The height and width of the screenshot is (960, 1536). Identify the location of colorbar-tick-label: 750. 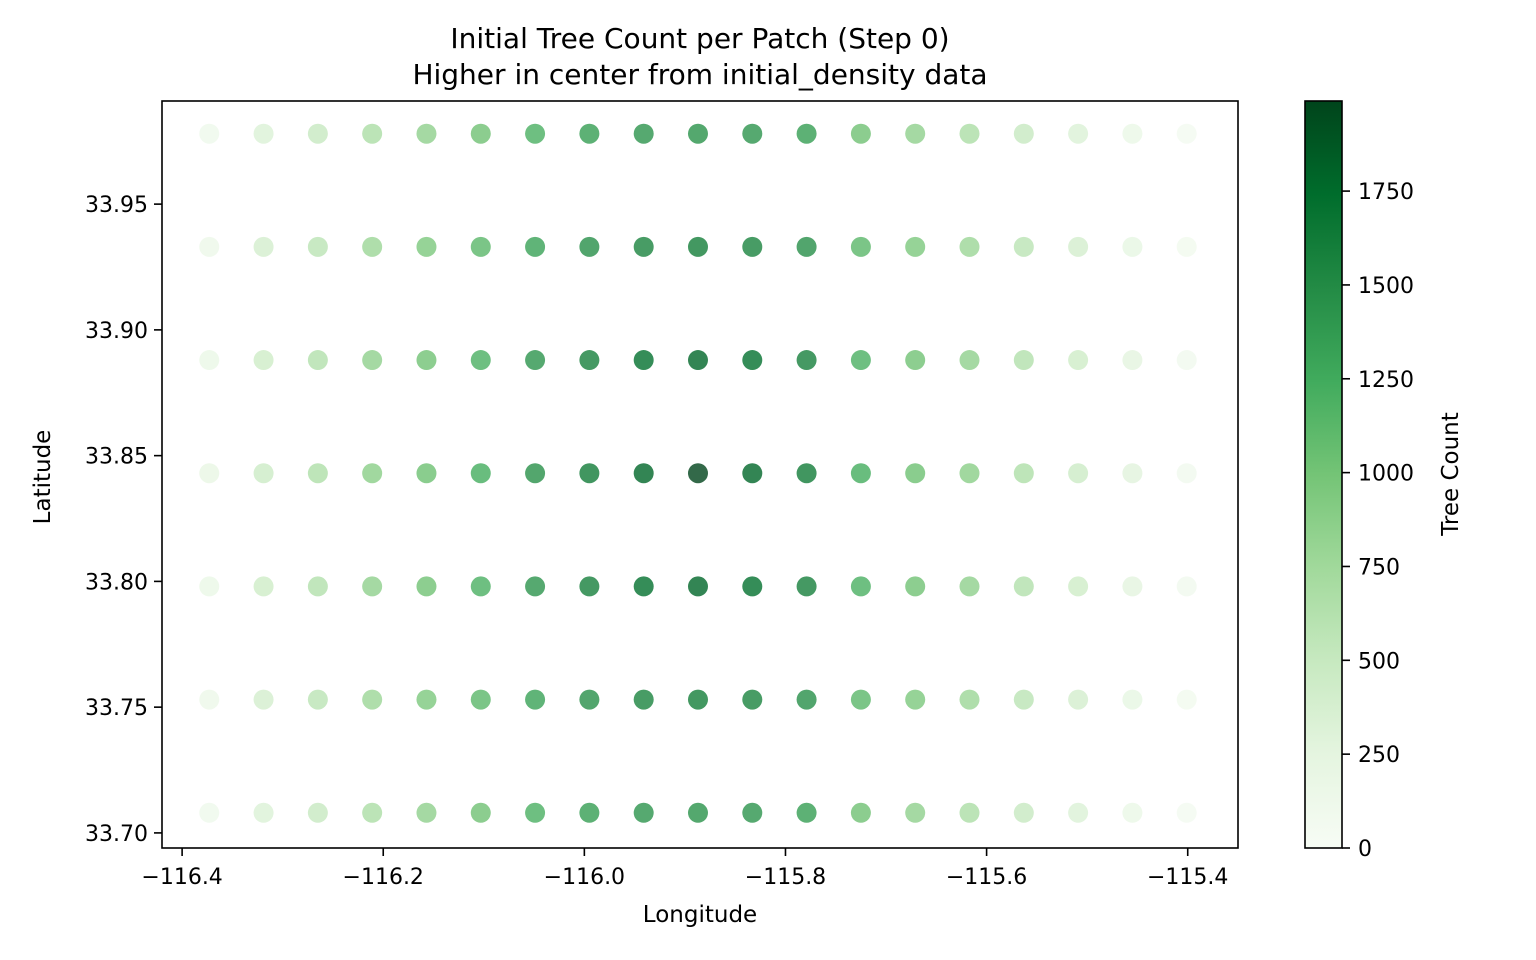
(1379, 567).